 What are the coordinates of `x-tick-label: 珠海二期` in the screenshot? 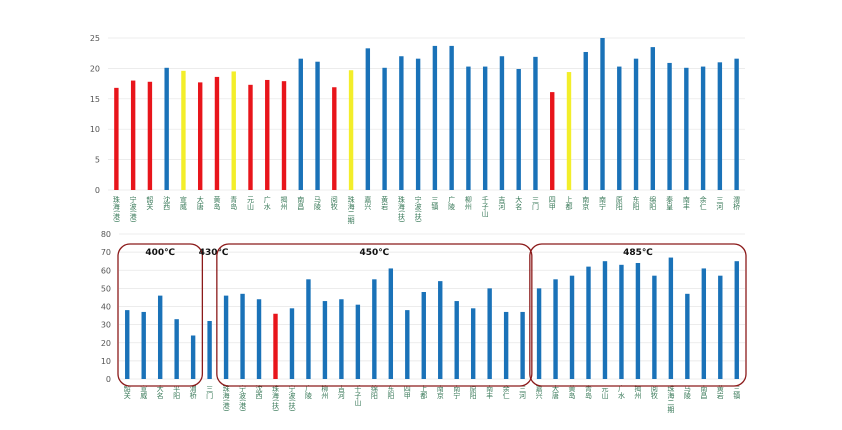 It's located at (671, 399).